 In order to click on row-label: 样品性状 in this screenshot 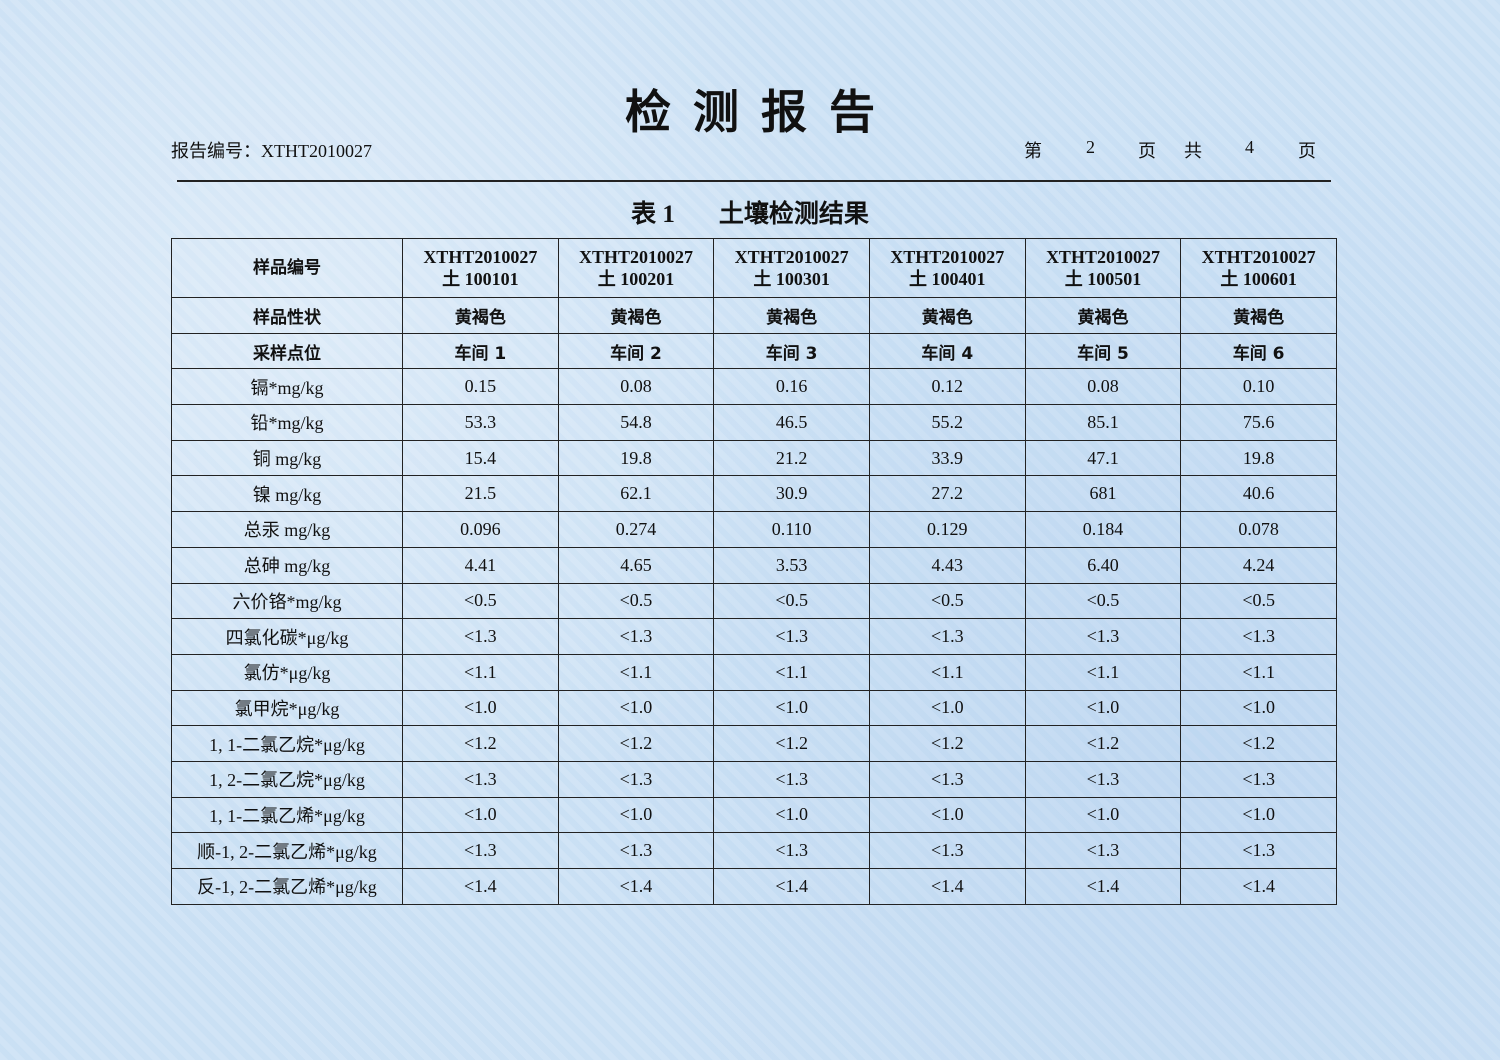, I will do `click(287, 315)`.